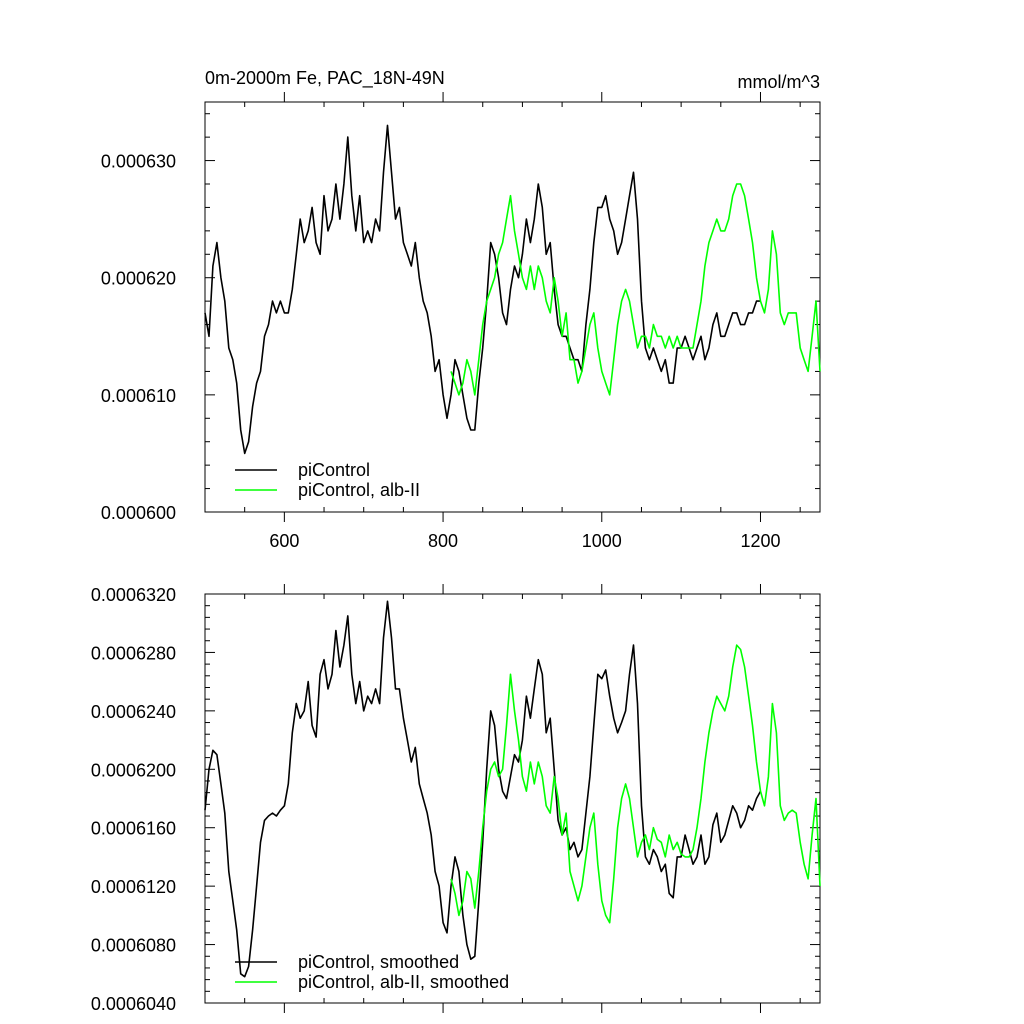 The width and height of the screenshot is (1024, 1024). I want to click on y-tick-label: 0.0006080, so click(133, 946).